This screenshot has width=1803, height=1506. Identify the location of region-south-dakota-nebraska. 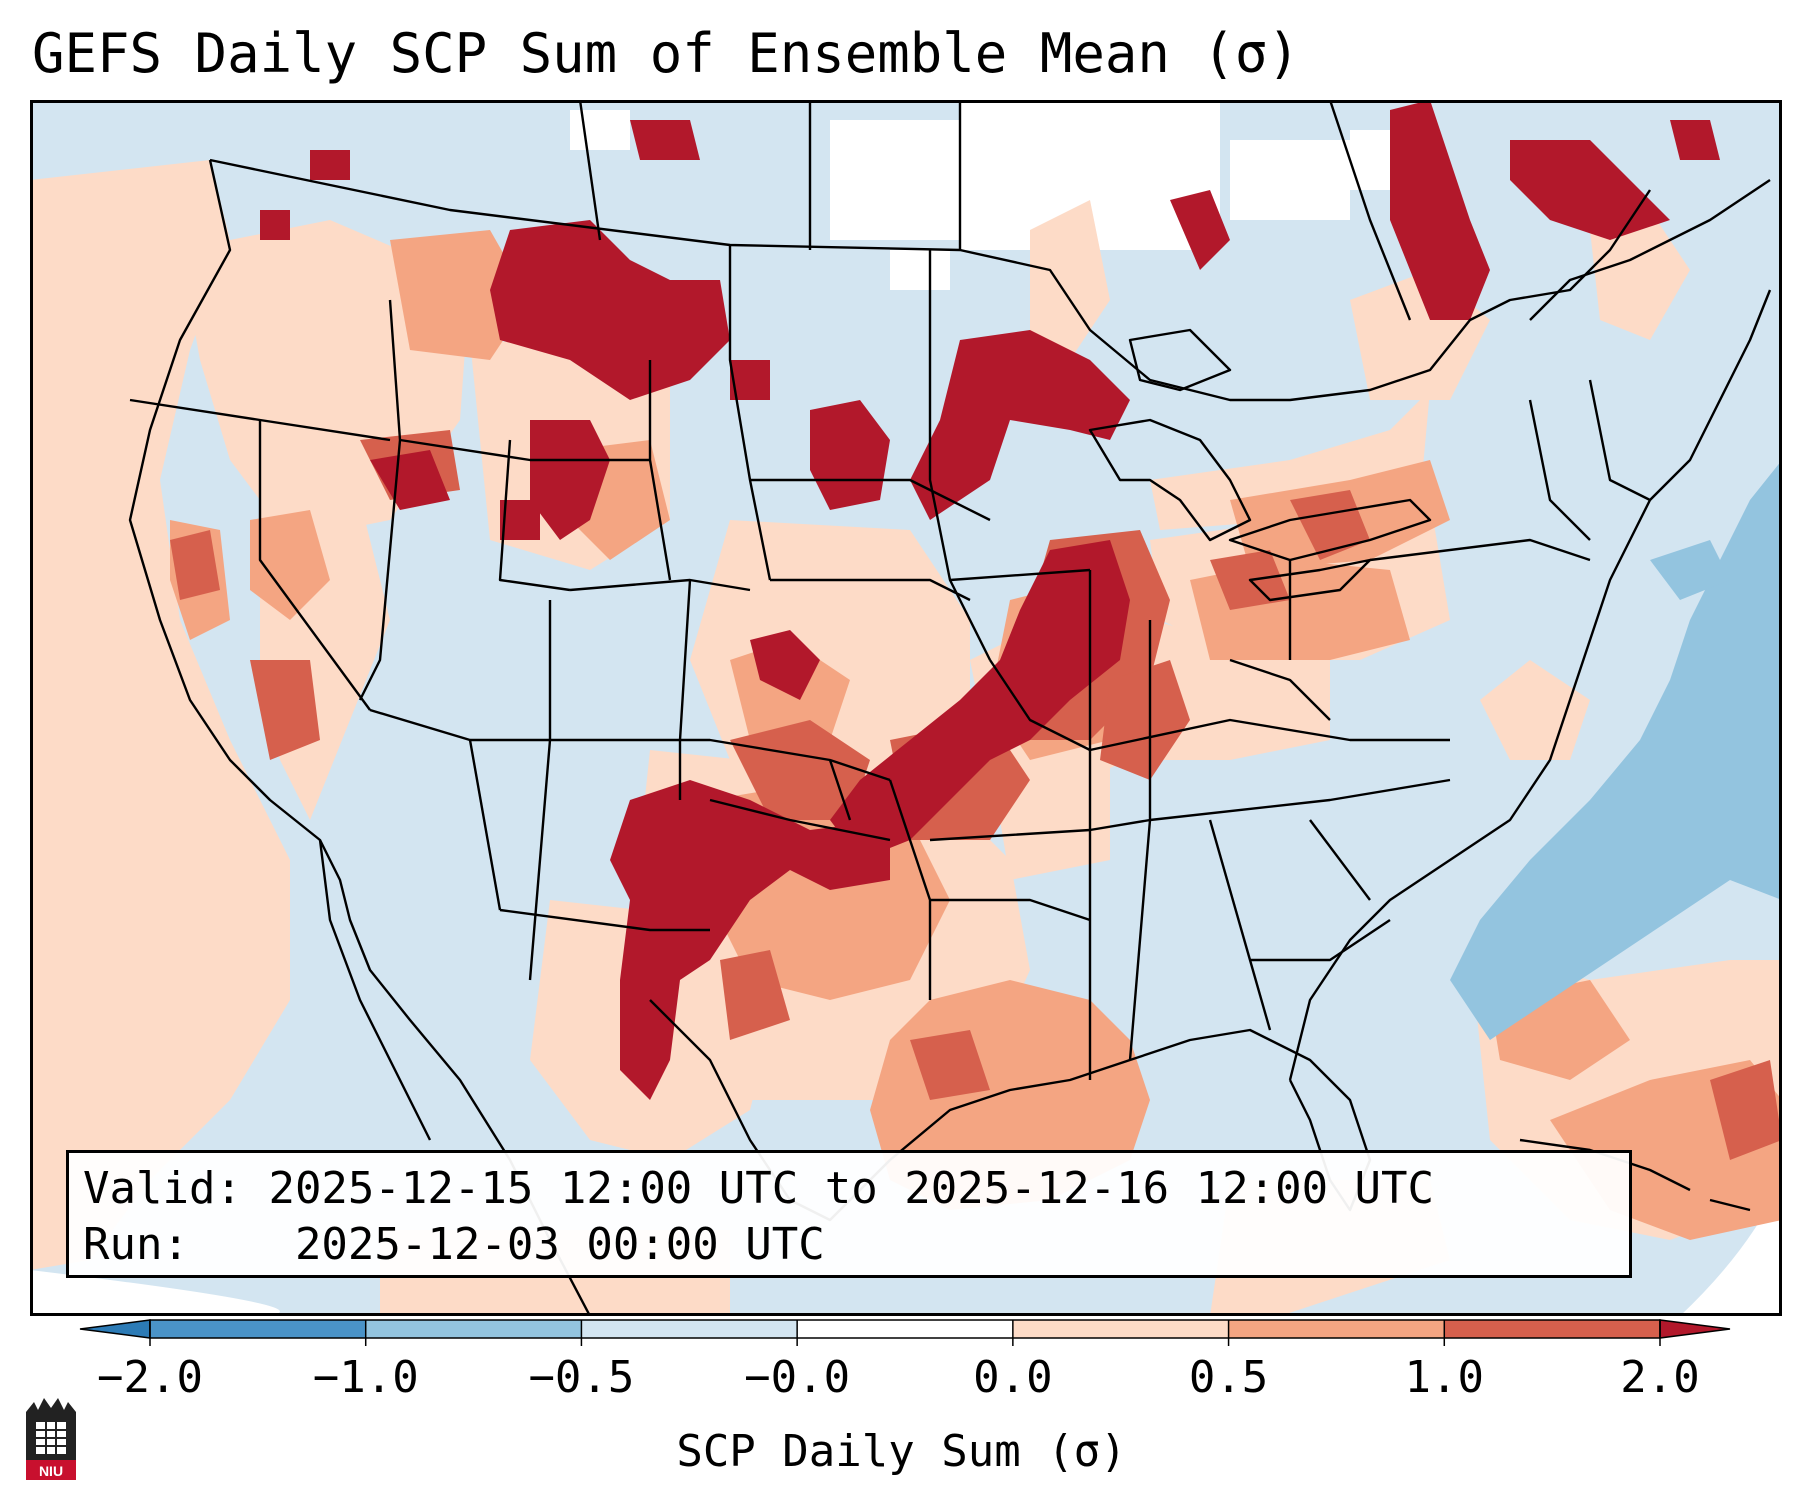
(850, 455).